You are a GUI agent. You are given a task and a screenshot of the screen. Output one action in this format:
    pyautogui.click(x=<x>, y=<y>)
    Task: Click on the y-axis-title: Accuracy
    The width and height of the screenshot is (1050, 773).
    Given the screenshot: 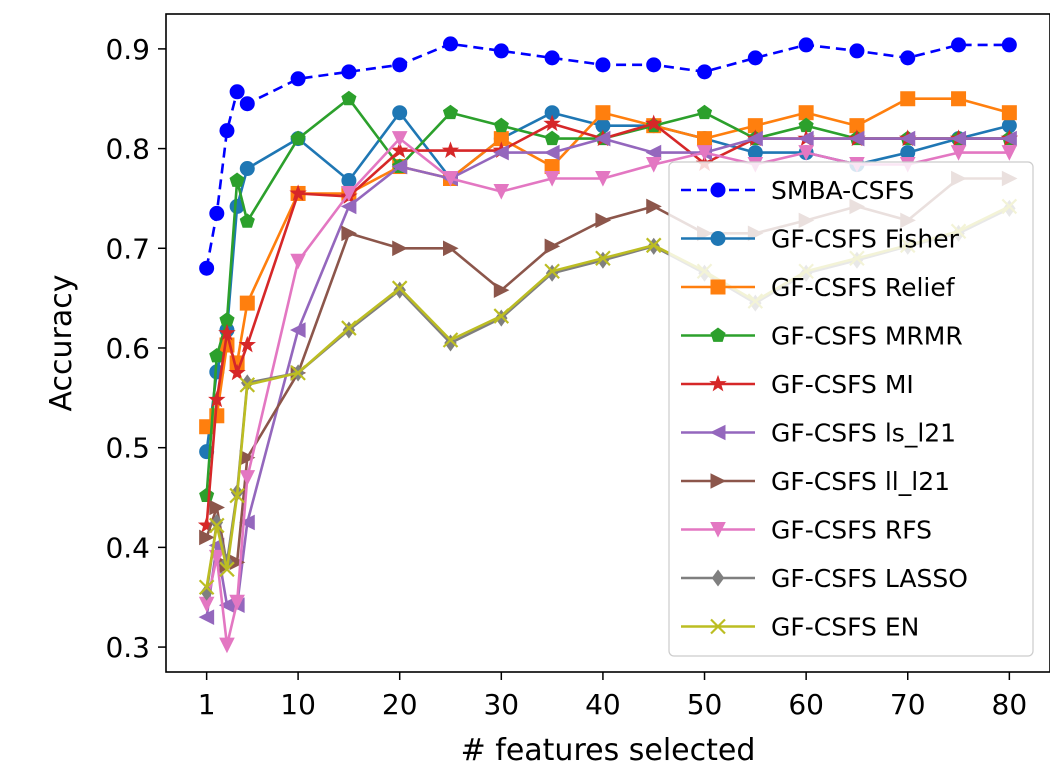 What is the action you would take?
    pyautogui.click(x=61, y=343)
    